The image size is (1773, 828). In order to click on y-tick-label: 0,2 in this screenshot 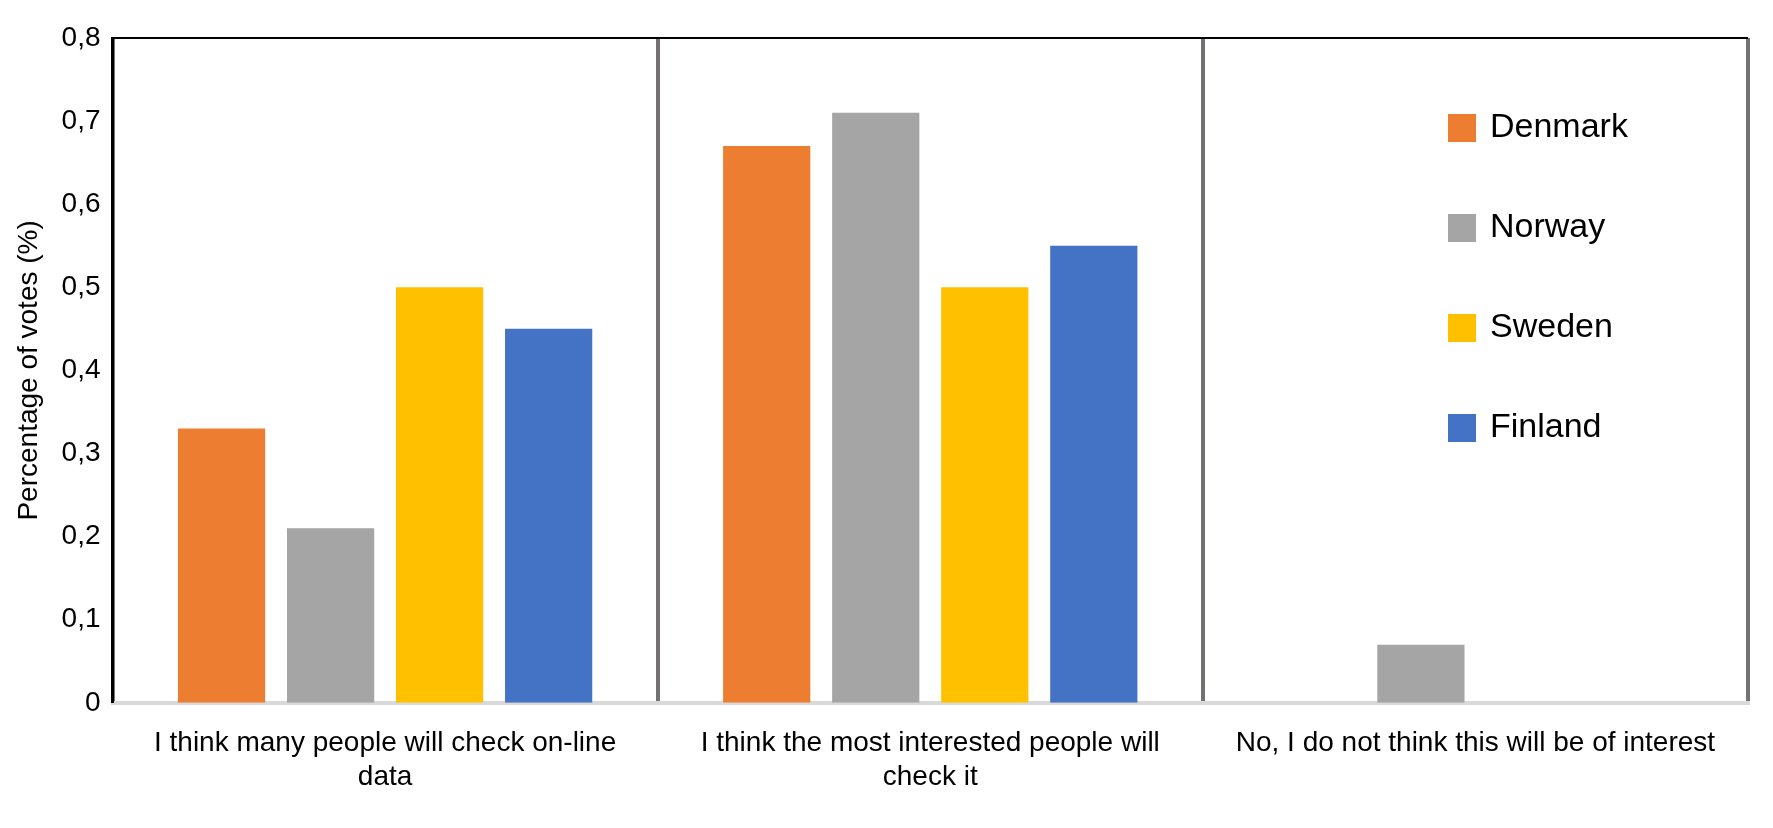, I will do `click(81, 535)`.